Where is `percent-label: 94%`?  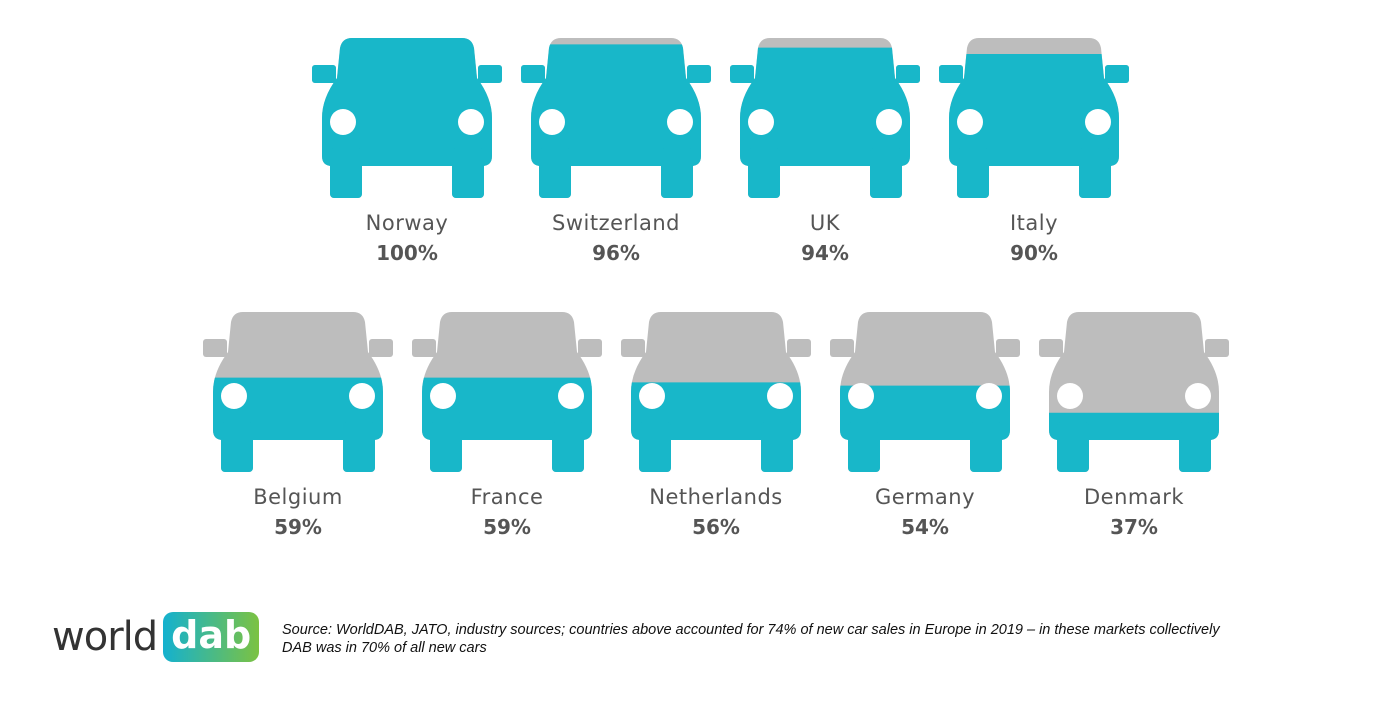 percent-label: 94% is located at coordinates (825, 253).